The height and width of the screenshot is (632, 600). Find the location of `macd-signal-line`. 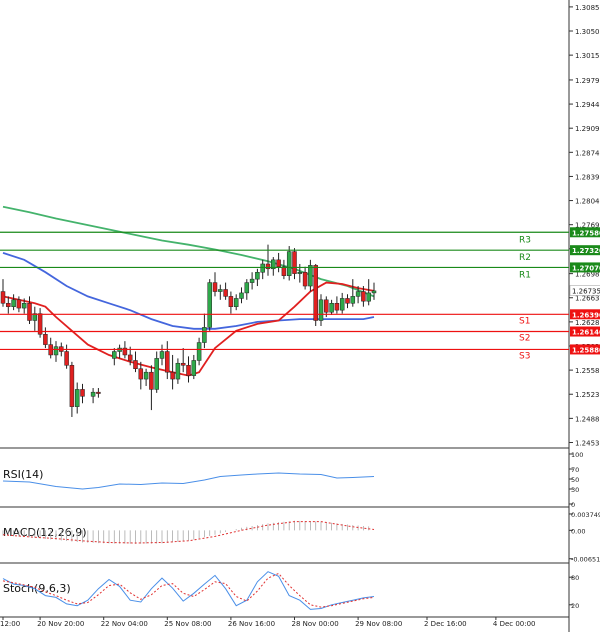

macd-signal-line is located at coordinates (188, 532).